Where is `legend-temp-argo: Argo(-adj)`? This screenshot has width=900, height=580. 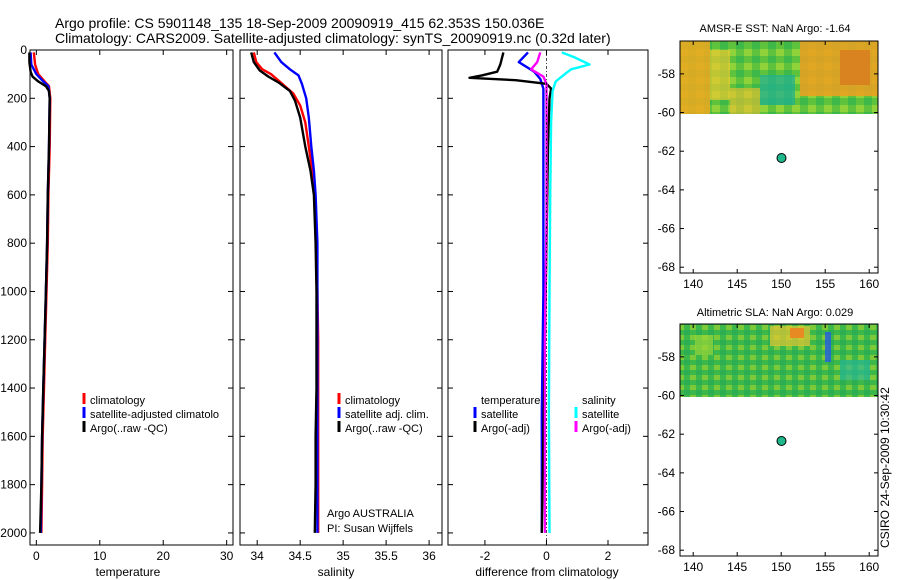 legend-temp-argo: Argo(-adj) is located at coordinates (505, 429).